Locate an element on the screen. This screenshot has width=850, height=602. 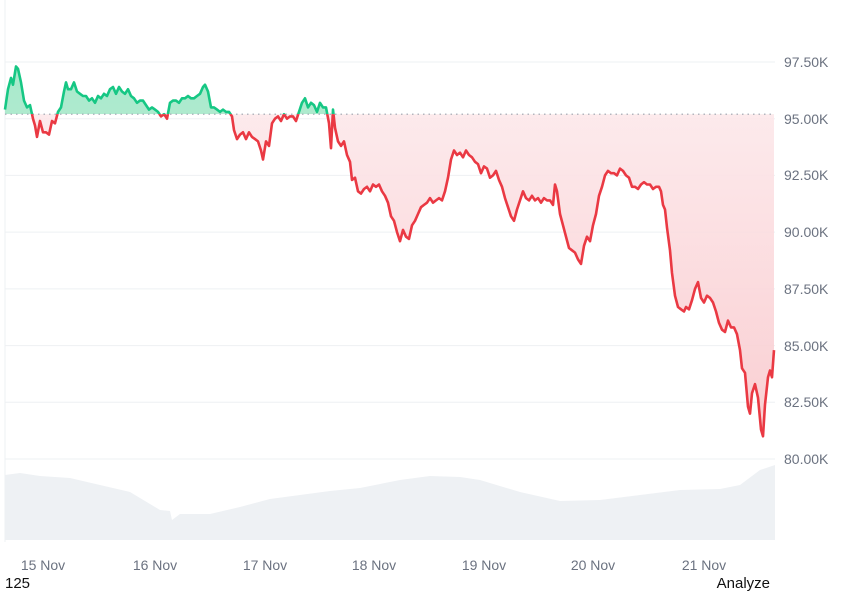
x-tick-label: 18 Nov is located at coordinates (374, 565).